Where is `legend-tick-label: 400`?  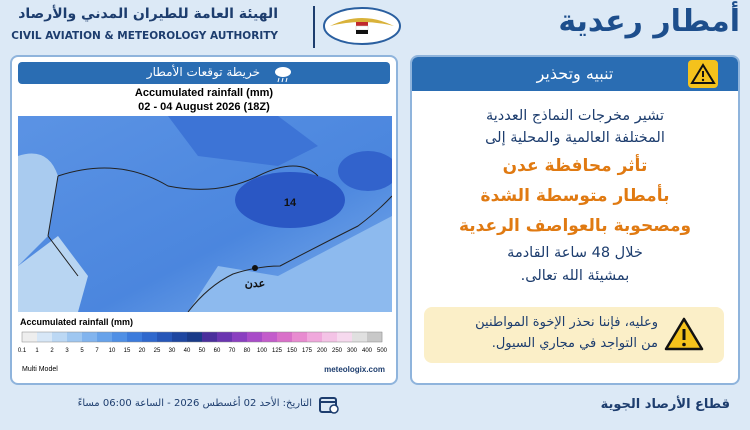 legend-tick-label: 400 is located at coordinates (367, 351).